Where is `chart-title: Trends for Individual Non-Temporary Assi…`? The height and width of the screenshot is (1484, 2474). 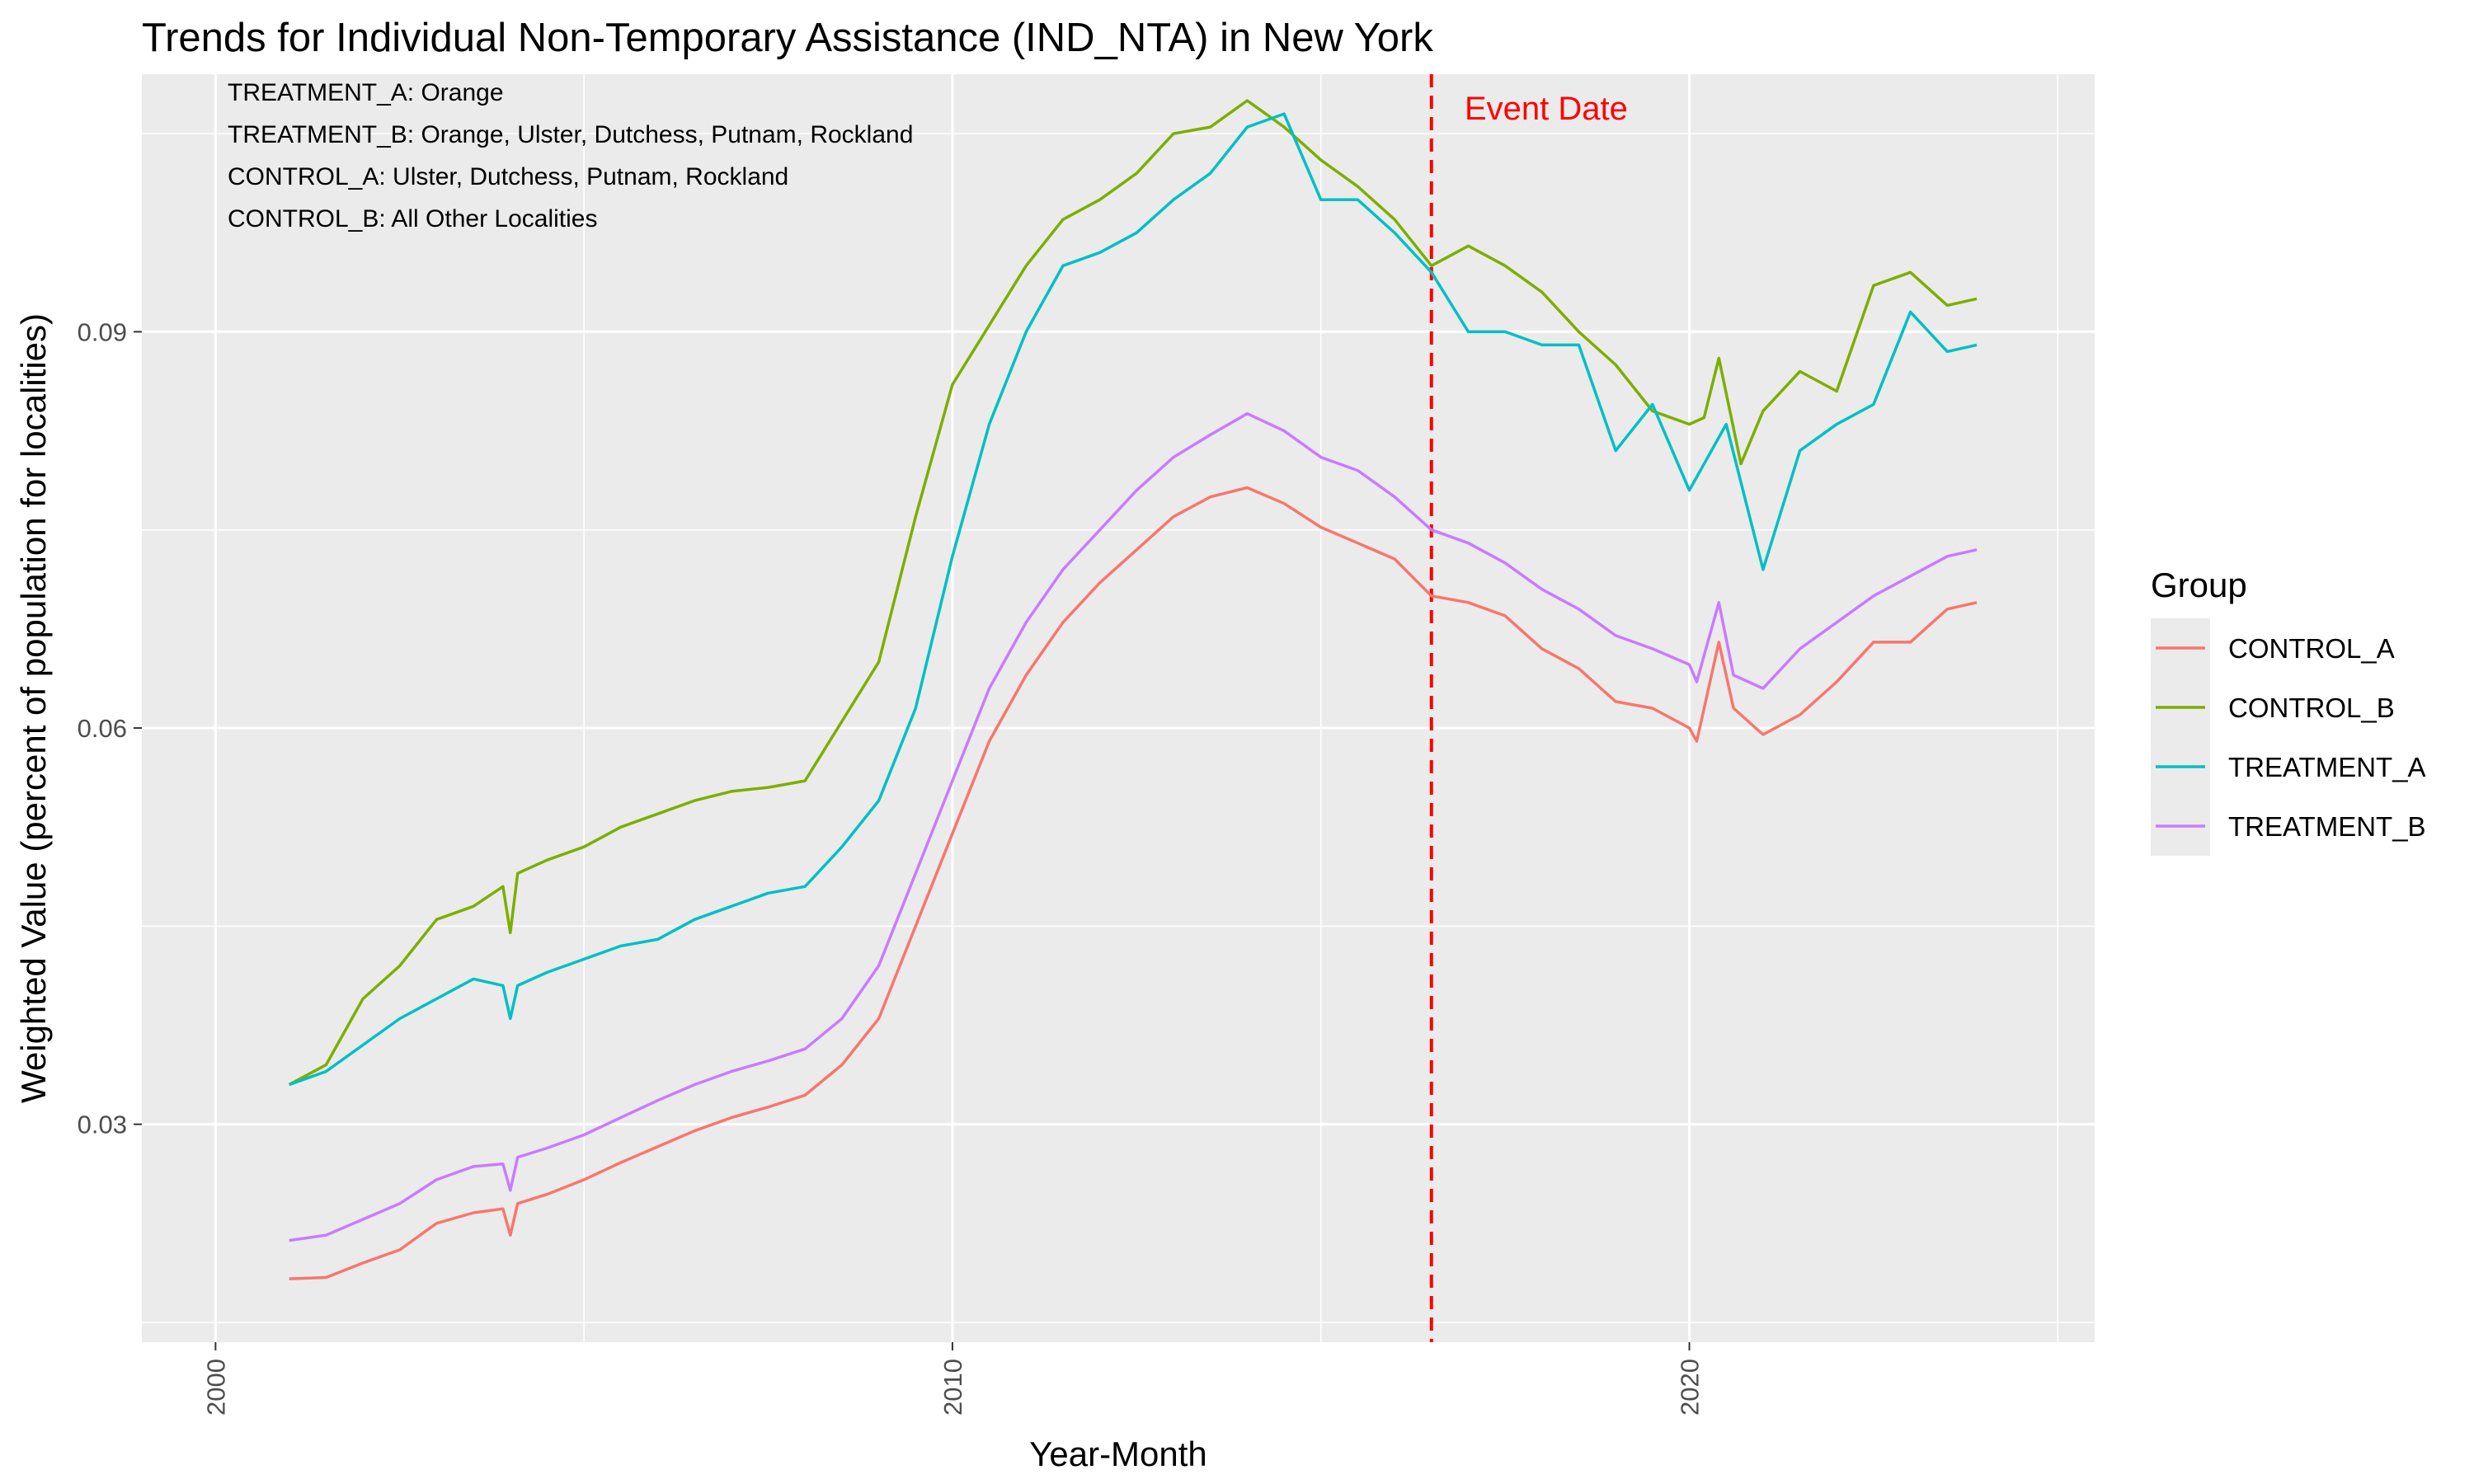
chart-title: Trends for Individual Non-Temporary Assi… is located at coordinates (787, 38).